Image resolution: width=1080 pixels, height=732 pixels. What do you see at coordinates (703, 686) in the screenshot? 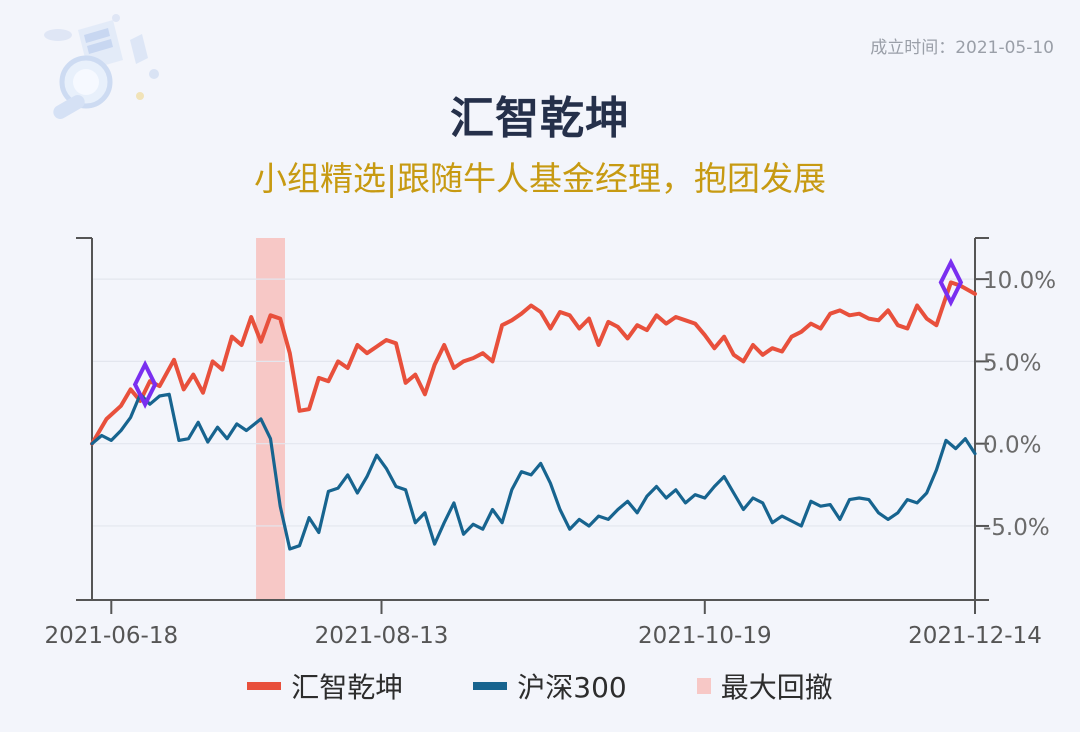
I see `legend-swatch-drawdown` at bounding box center [703, 686].